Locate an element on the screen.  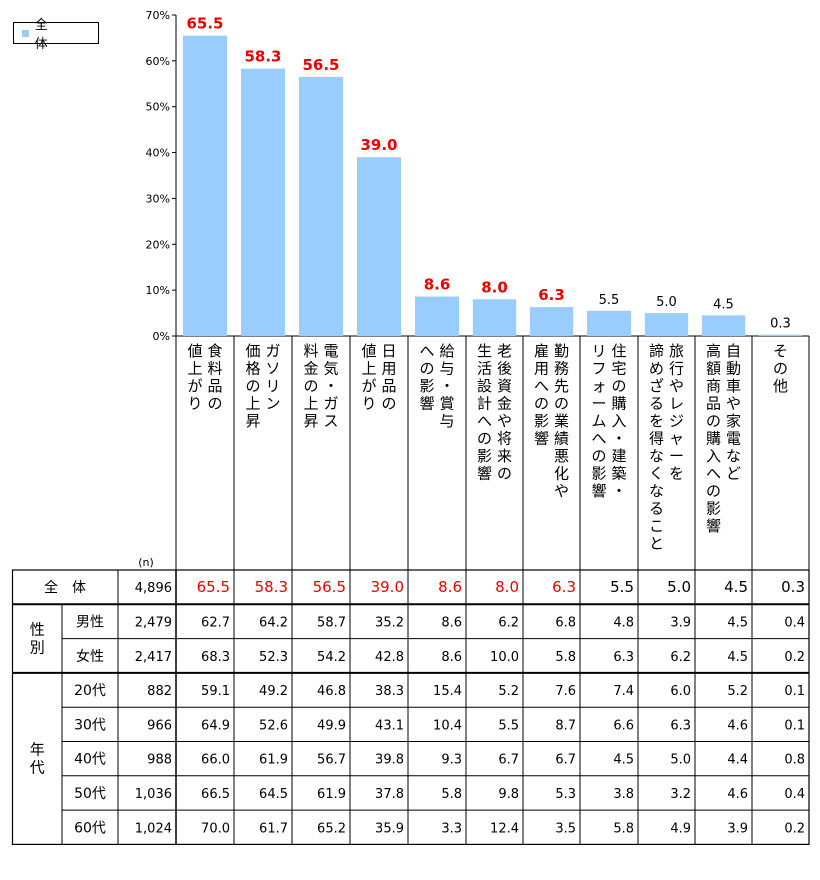
row-n: 882 is located at coordinates (159, 691).